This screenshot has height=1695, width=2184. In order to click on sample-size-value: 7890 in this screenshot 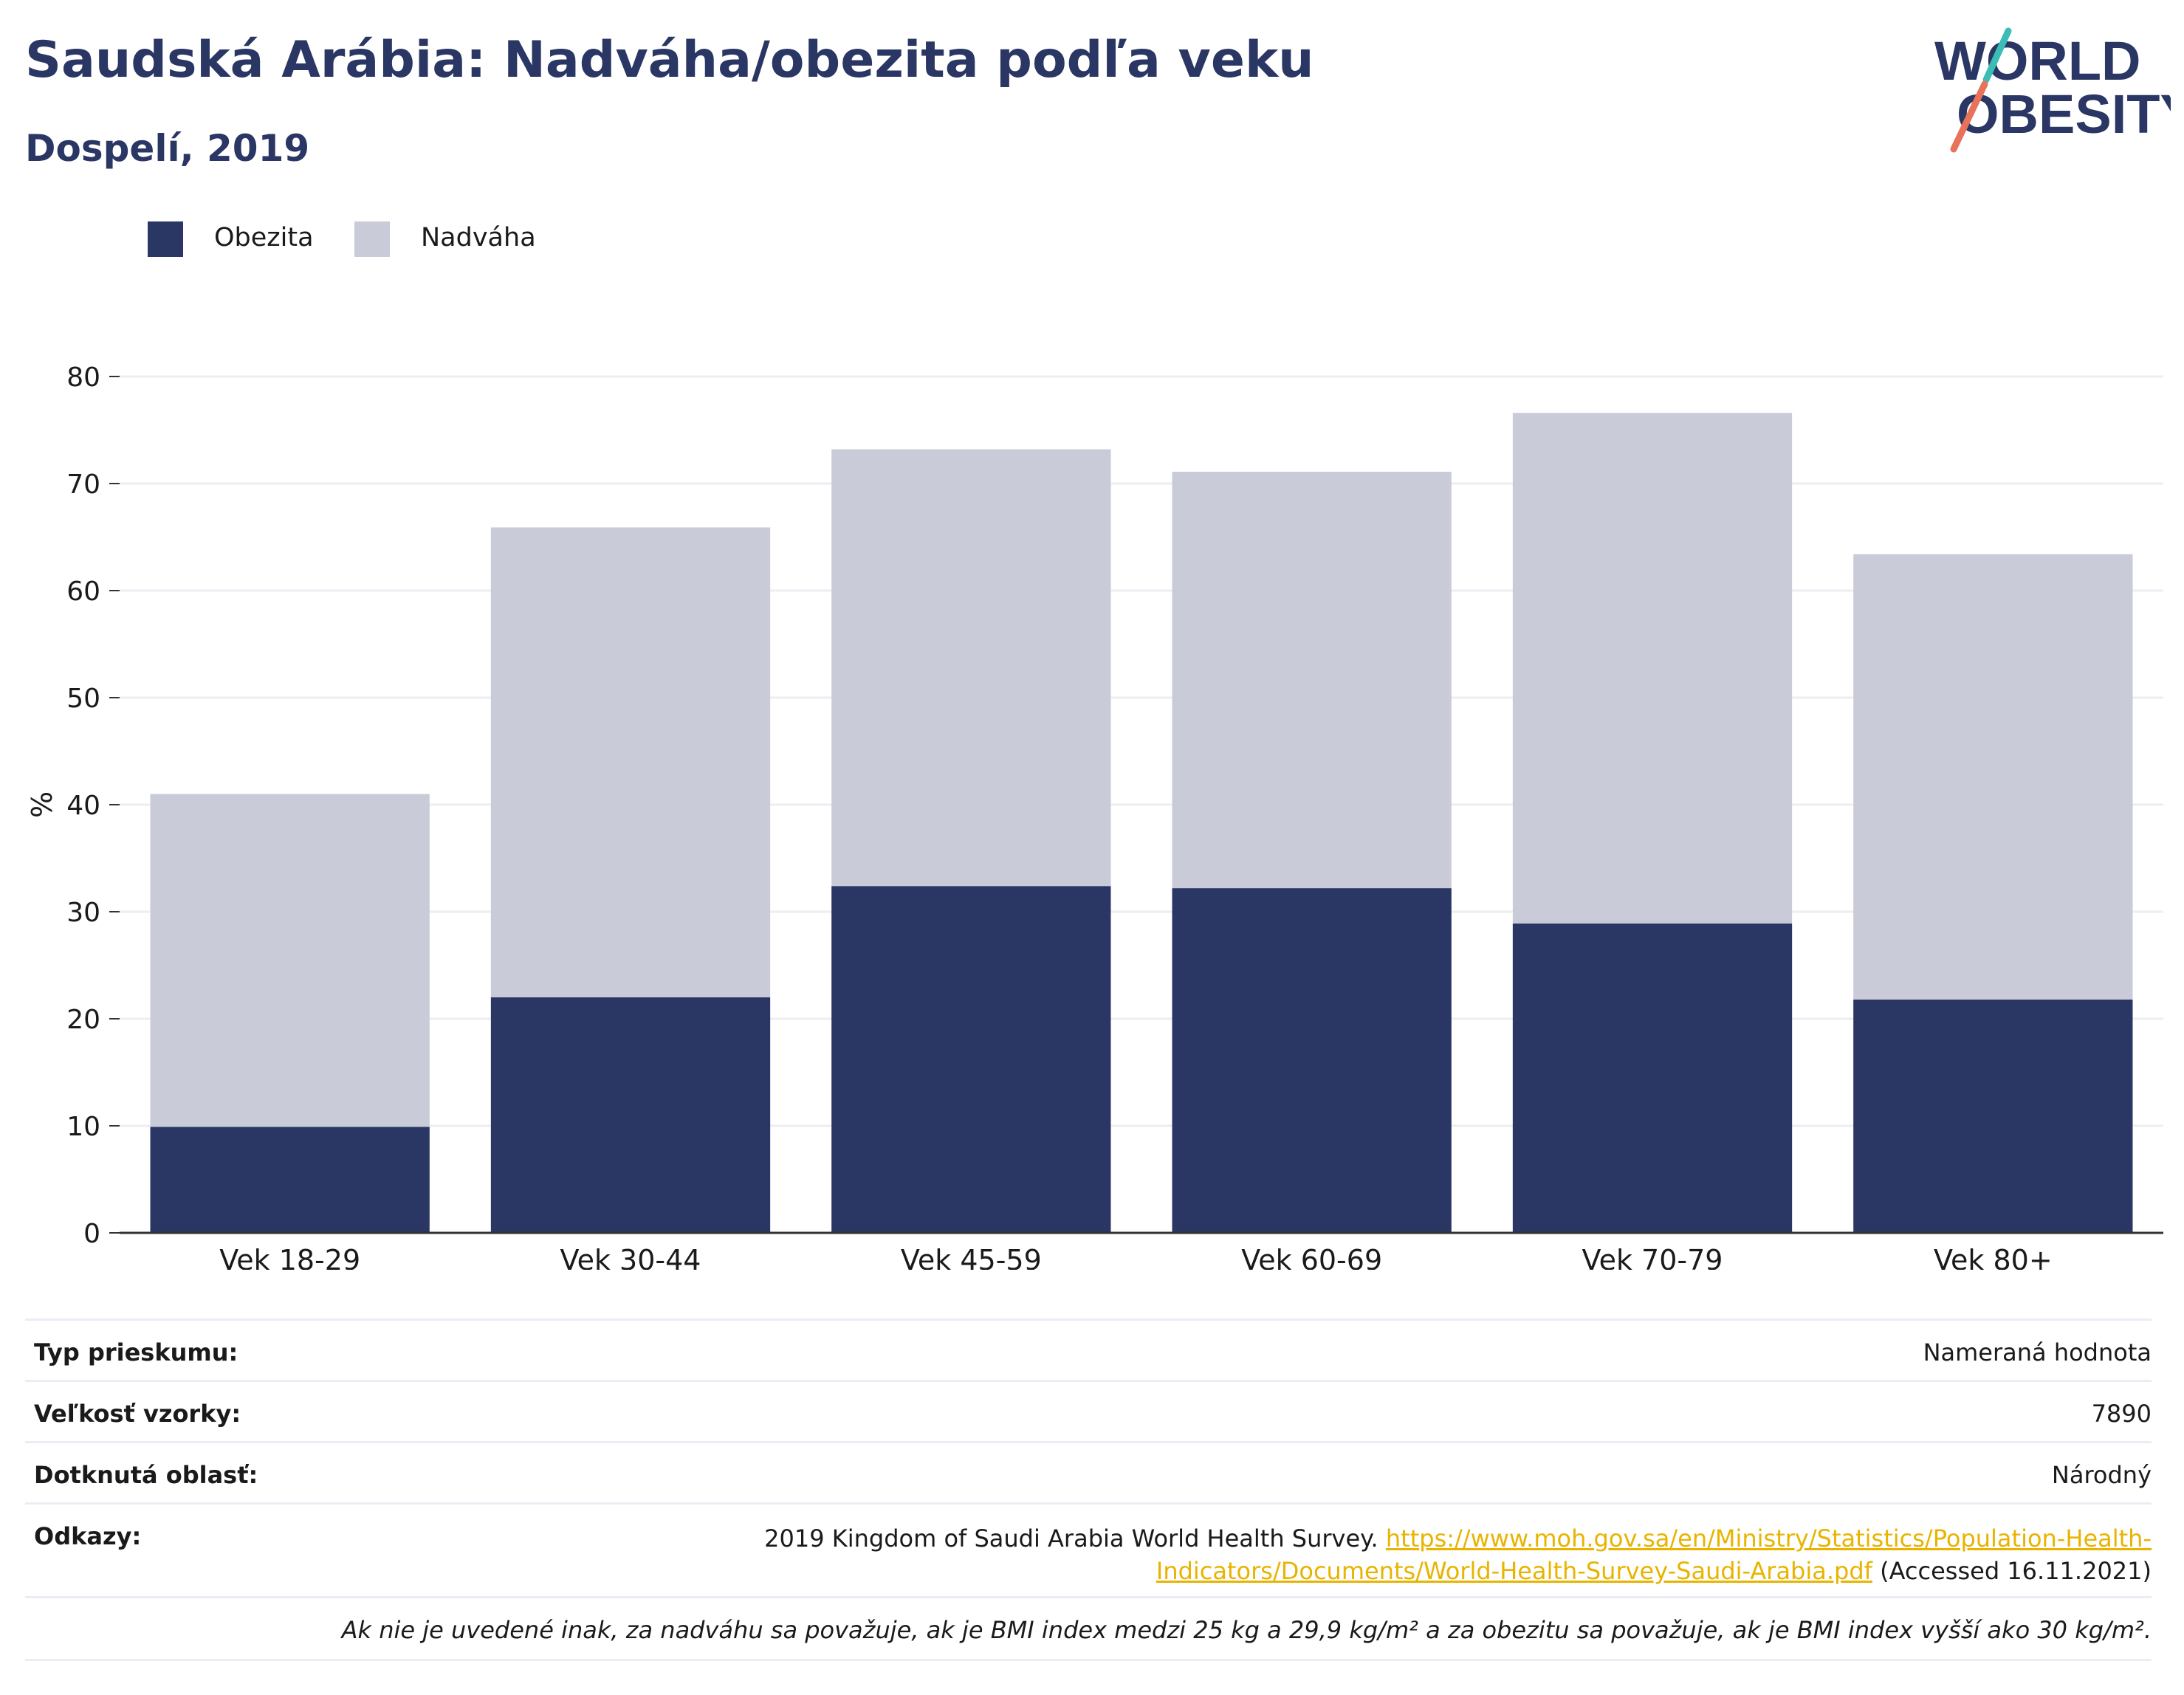, I will do `click(2122, 1414)`.